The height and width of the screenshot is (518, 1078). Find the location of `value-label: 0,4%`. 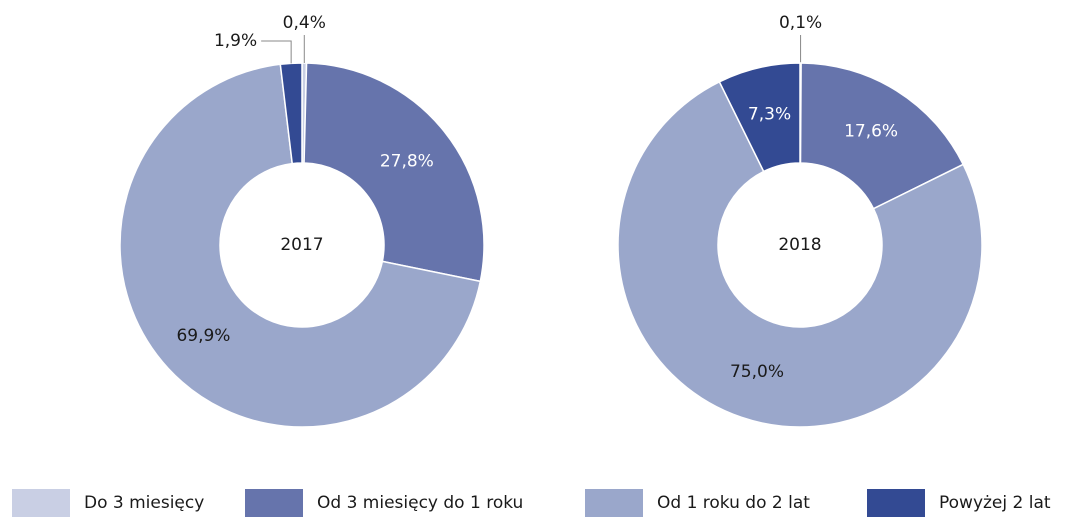

value-label: 0,4% is located at coordinates (304, 23).